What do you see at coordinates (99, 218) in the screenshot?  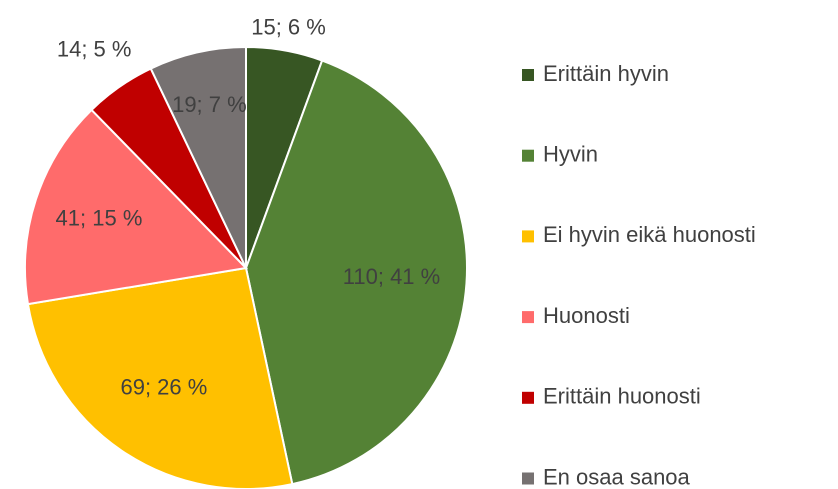 I see `data-label: 41; 15 %` at bounding box center [99, 218].